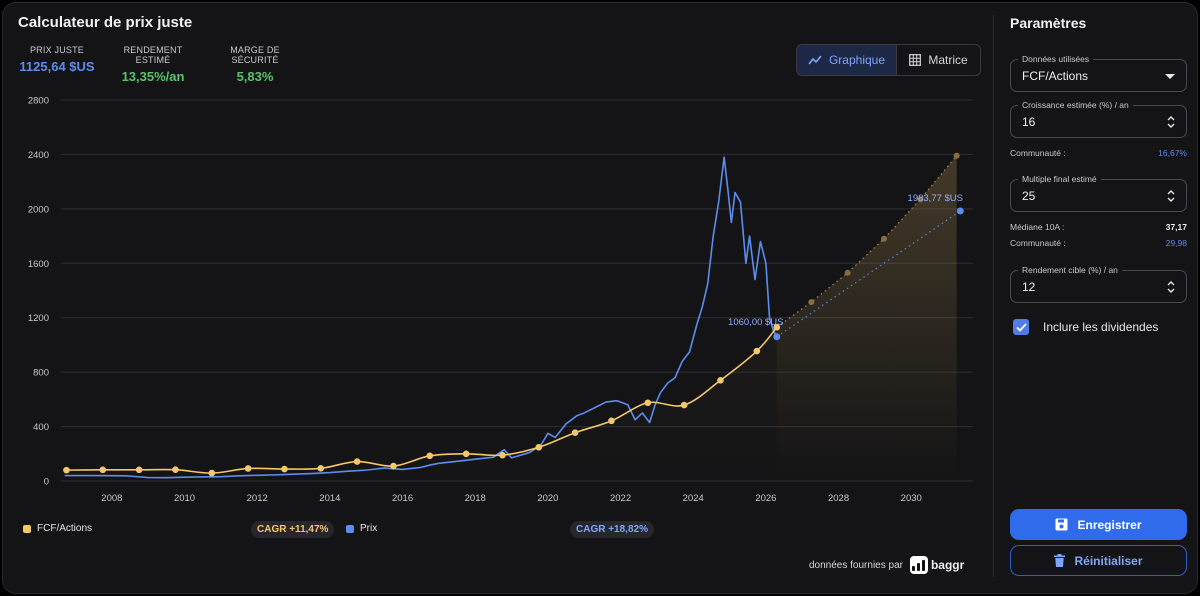 The height and width of the screenshot is (596, 1200). What do you see at coordinates (1098, 73) in the screenshot?
I see `data-used-select: Données utilisées FCF/Actions` at bounding box center [1098, 73].